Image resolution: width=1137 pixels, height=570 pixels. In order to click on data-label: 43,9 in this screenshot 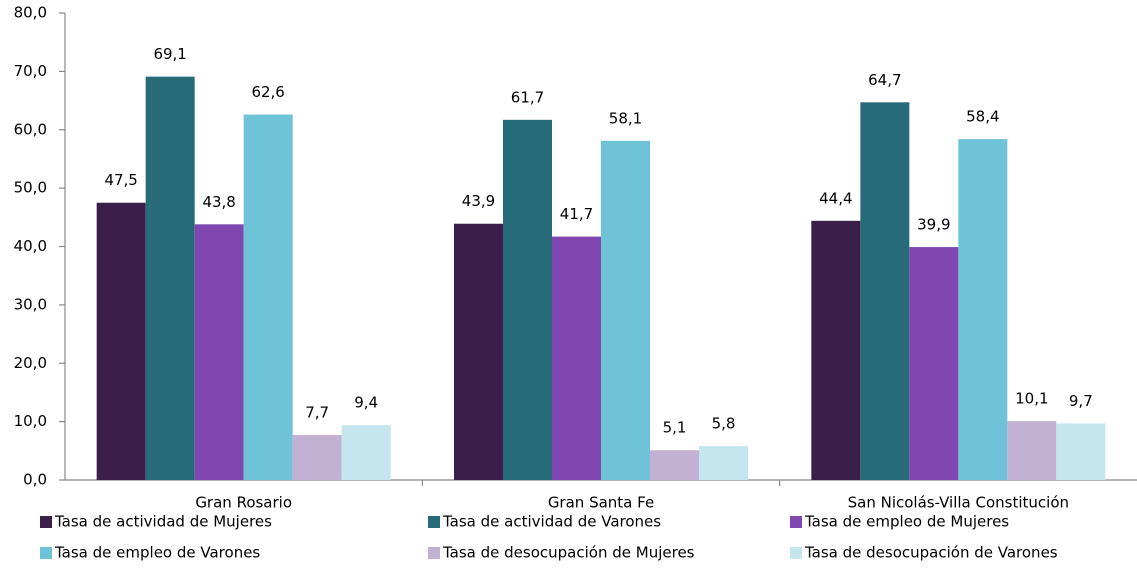, I will do `click(478, 201)`.